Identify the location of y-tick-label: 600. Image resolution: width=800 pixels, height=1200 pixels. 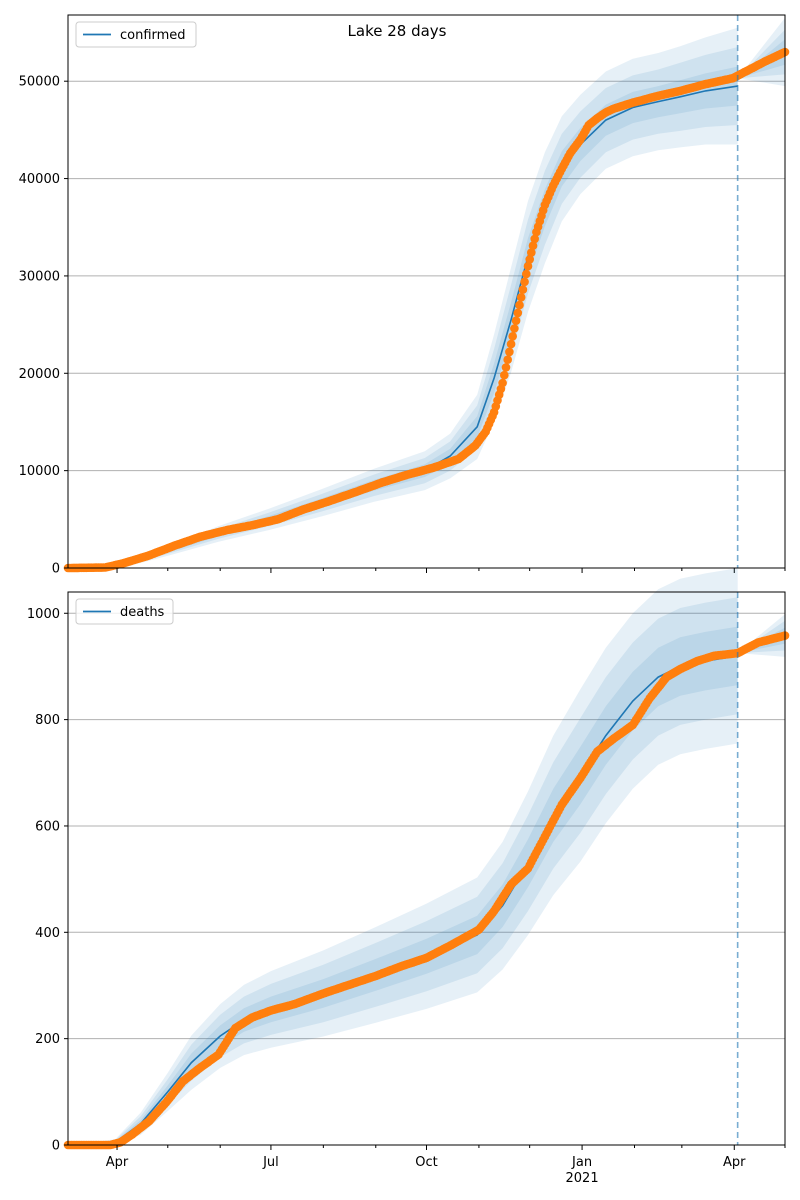
(47, 826).